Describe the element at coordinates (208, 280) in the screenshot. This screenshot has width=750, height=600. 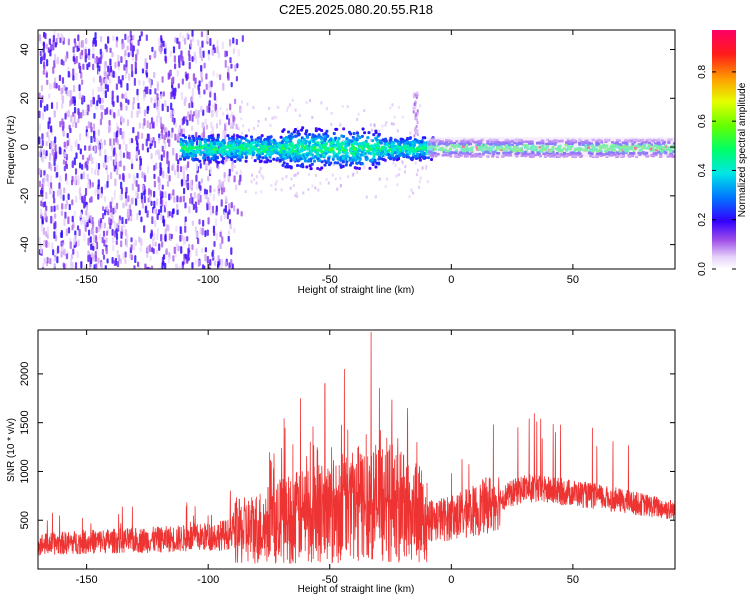
I see `x-tick-label: -100` at that location.